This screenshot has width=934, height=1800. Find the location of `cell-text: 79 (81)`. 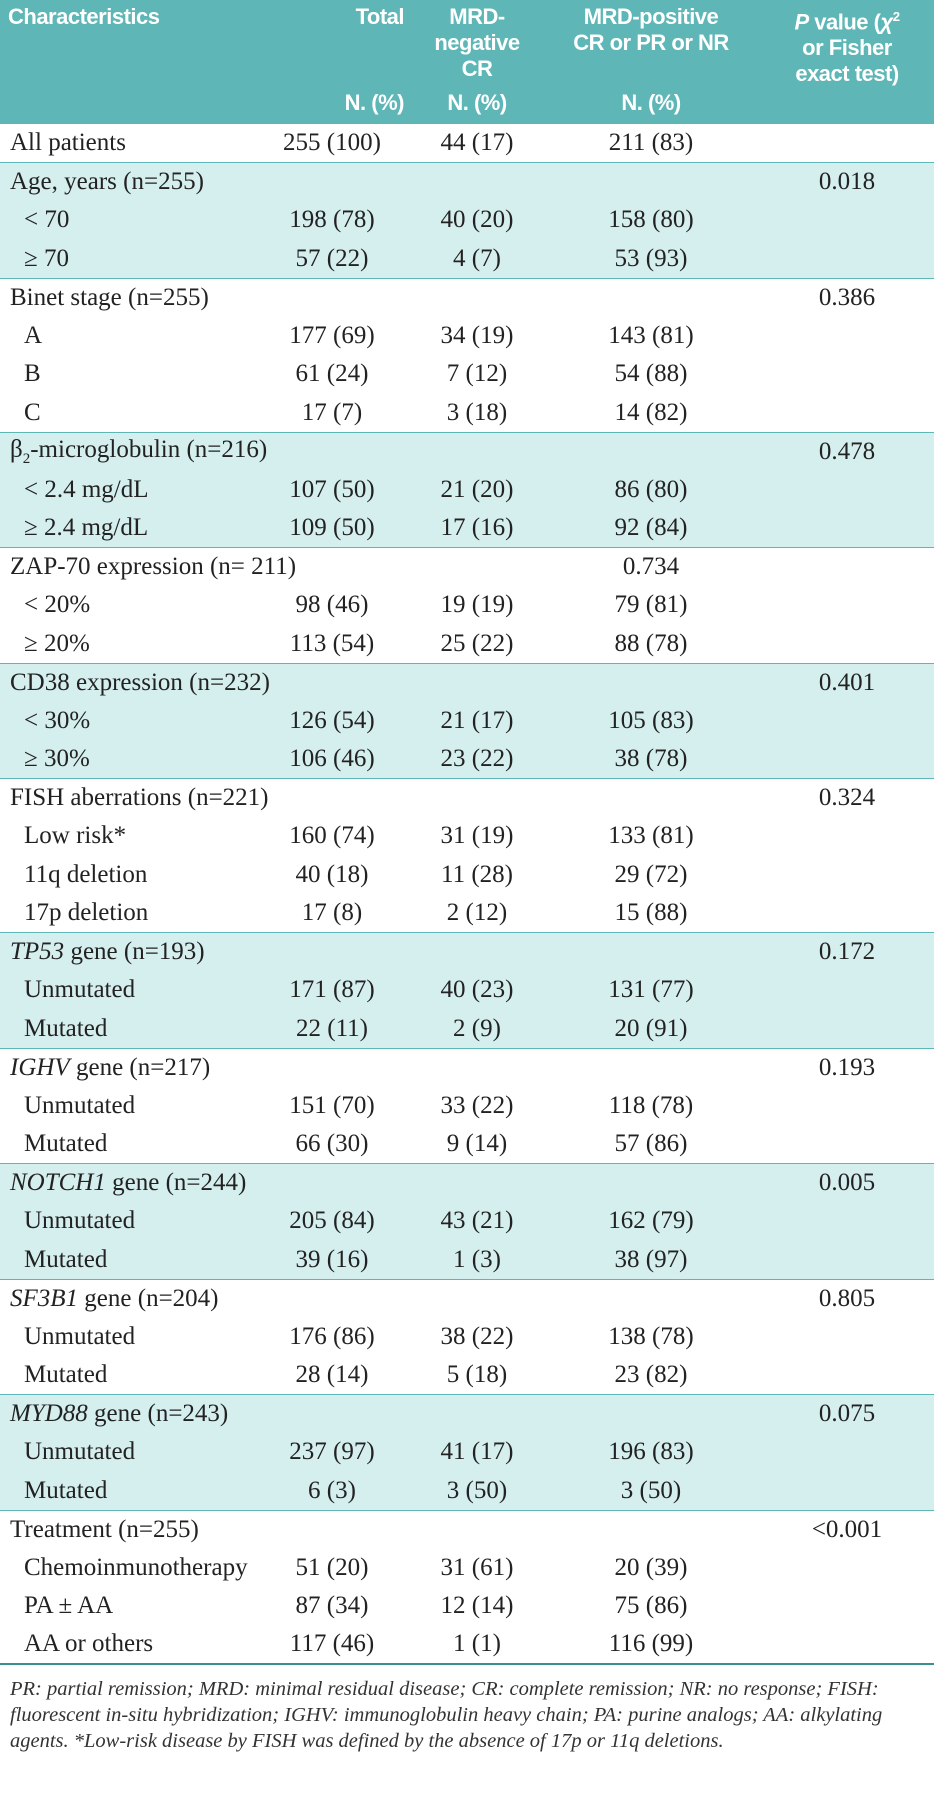

cell-text: 79 (81) is located at coordinates (651, 605).